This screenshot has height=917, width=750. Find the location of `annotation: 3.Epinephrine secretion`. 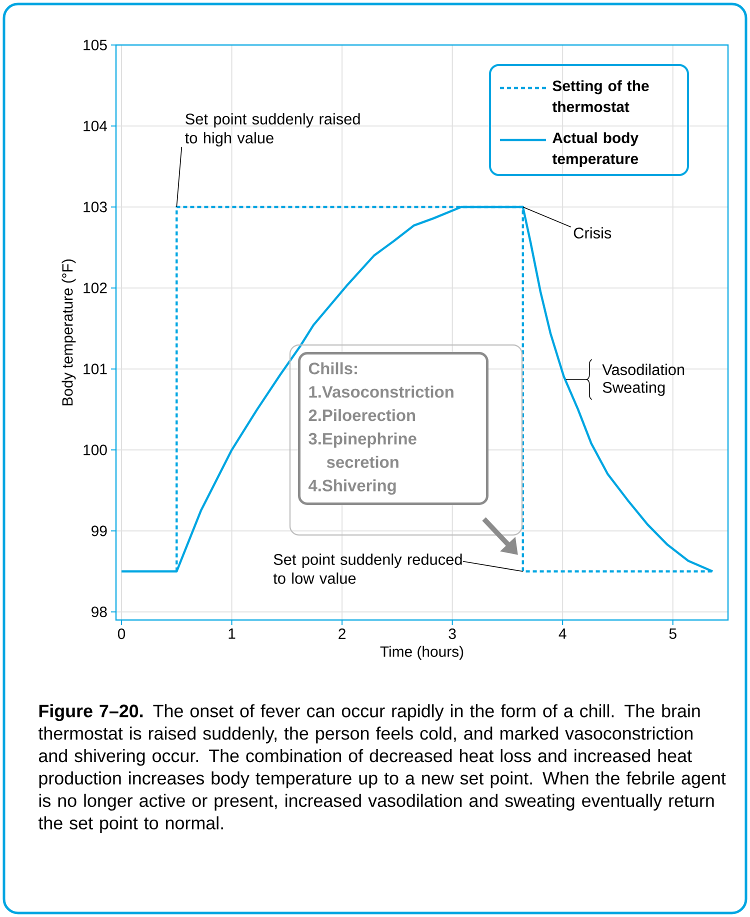

annotation: 3.Epinephrine secretion is located at coordinates (362, 450).